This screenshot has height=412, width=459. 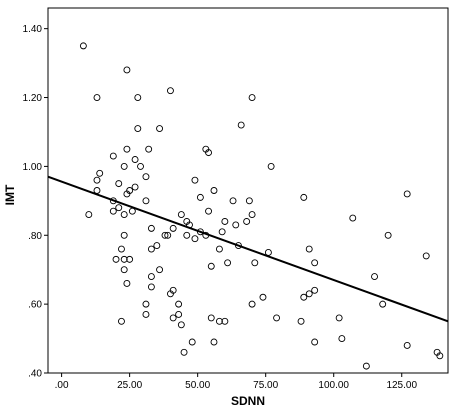 What do you see at coordinates (197, 385) in the screenshot?
I see `x-tick-label: 50.00` at bounding box center [197, 385].